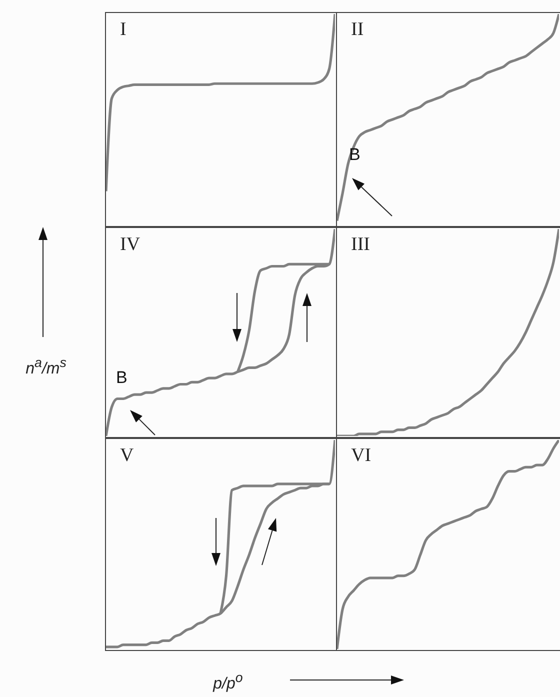  What do you see at coordinates (46, 366) in the screenshot?
I see `y-axis-title: n$^{a}$/m$^{s}$` at bounding box center [46, 366].